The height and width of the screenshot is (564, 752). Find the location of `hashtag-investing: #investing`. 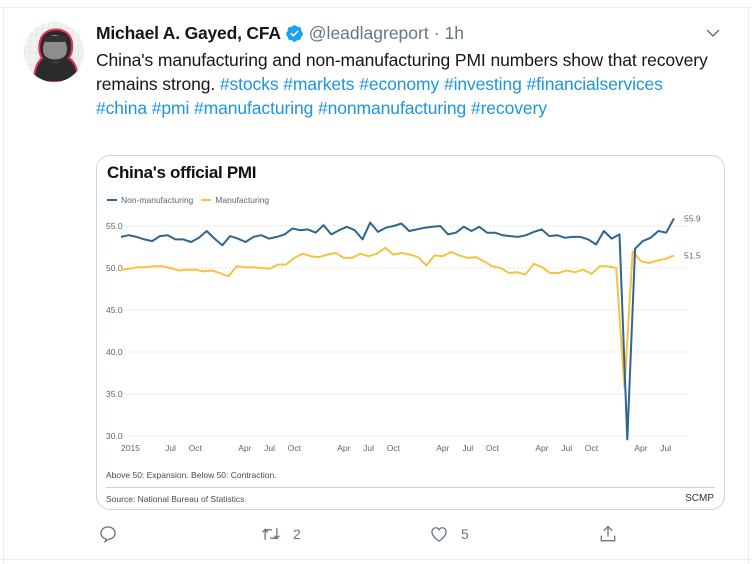

hashtag-investing: #investing is located at coordinates (482, 84).